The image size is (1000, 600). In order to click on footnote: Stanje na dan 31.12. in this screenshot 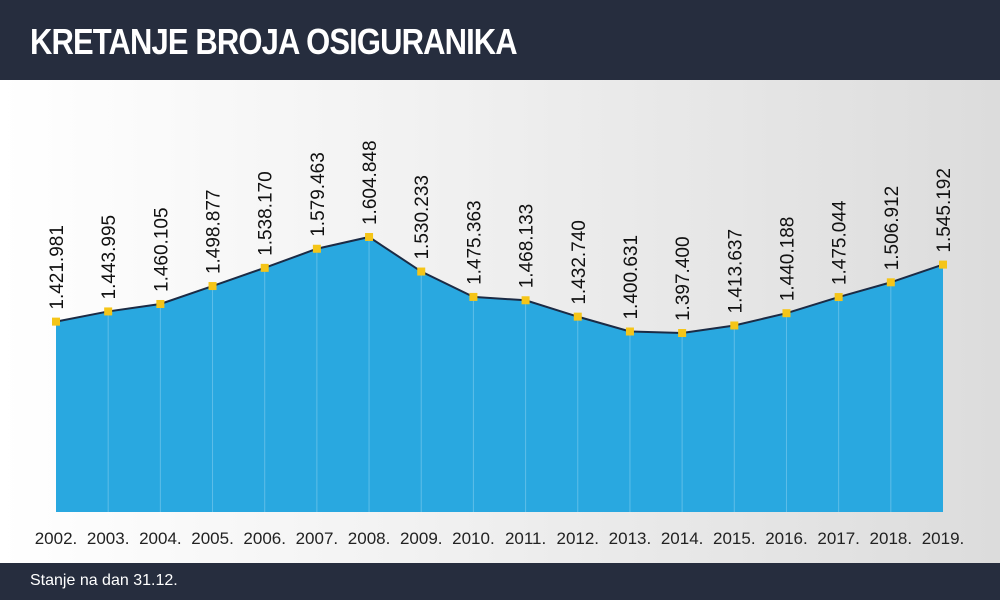, I will do `click(104, 580)`.